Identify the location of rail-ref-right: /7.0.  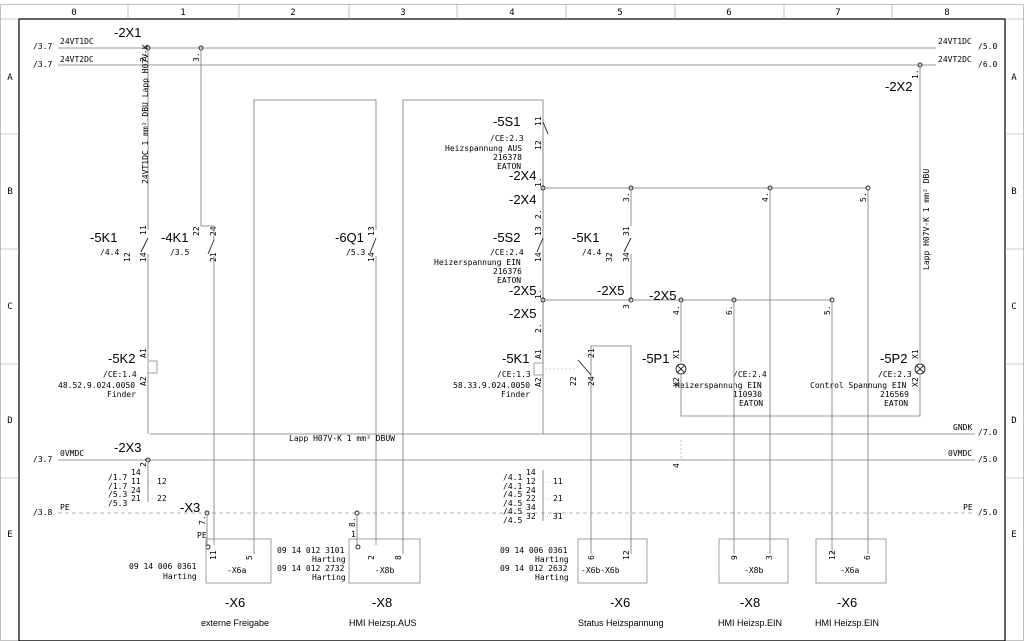
(987, 432).